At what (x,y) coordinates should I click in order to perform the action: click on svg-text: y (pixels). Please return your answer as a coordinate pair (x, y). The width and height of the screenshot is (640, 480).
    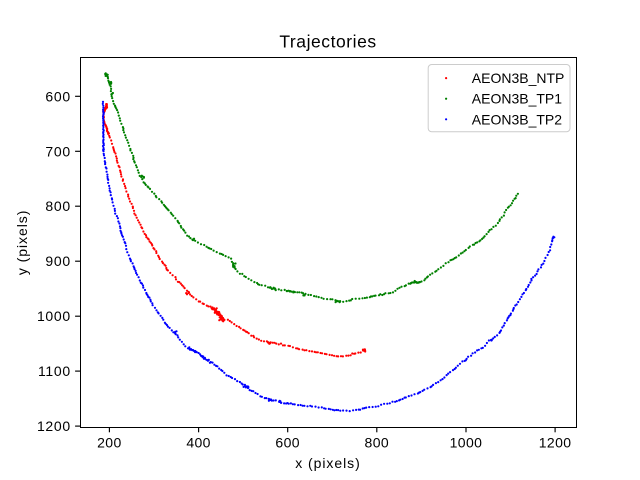
    Looking at the image, I should click on (22, 243).